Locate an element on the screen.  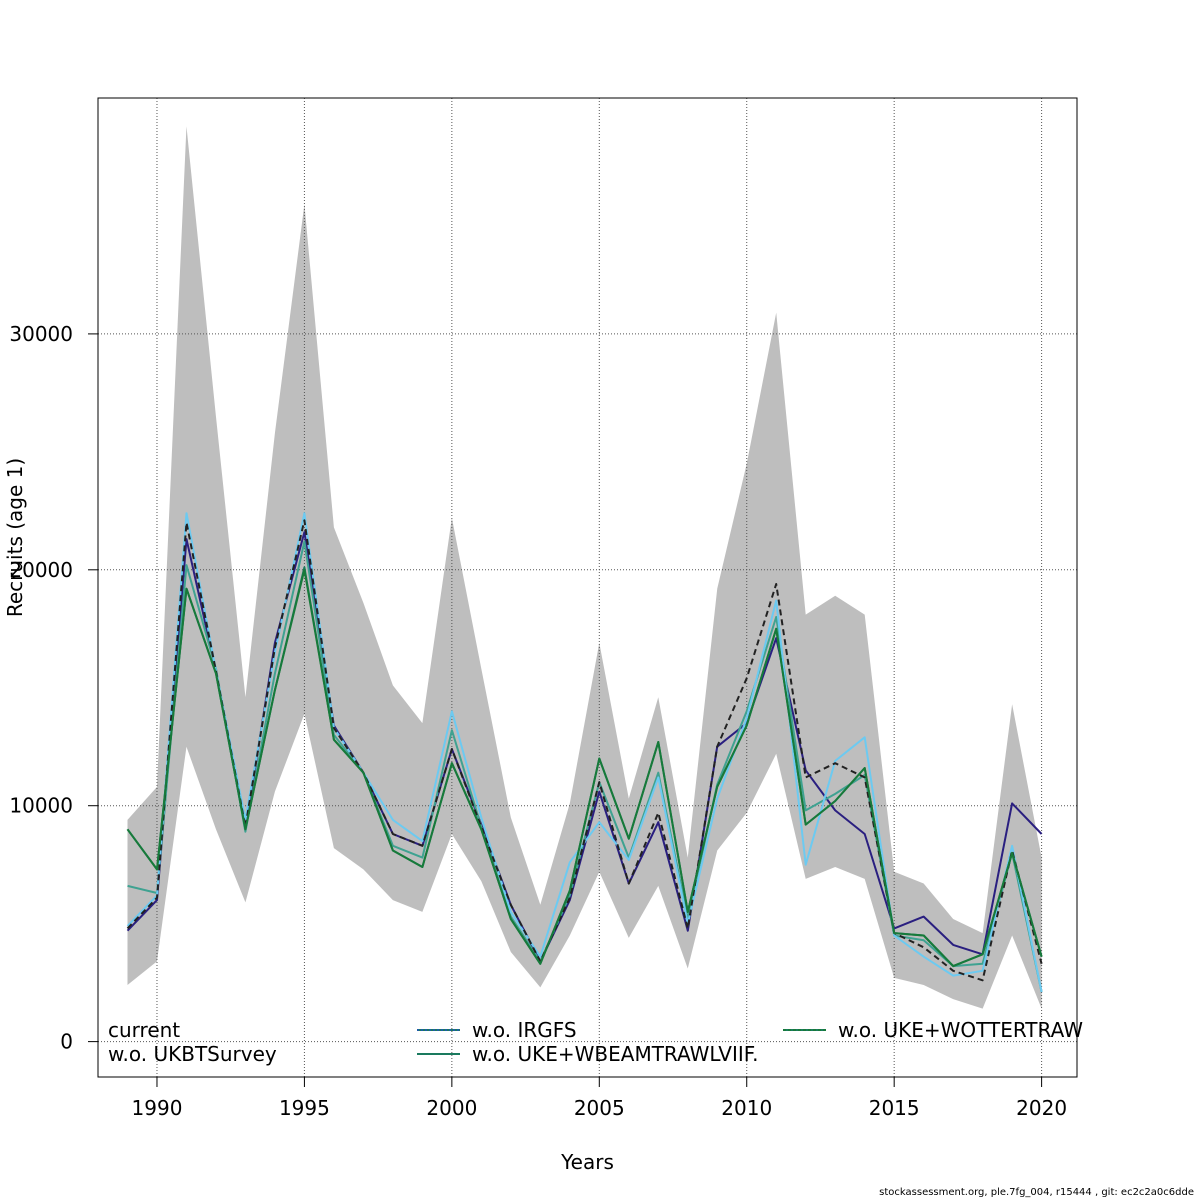
y-tick-label-10000: 10000 is located at coordinates (41, 806).